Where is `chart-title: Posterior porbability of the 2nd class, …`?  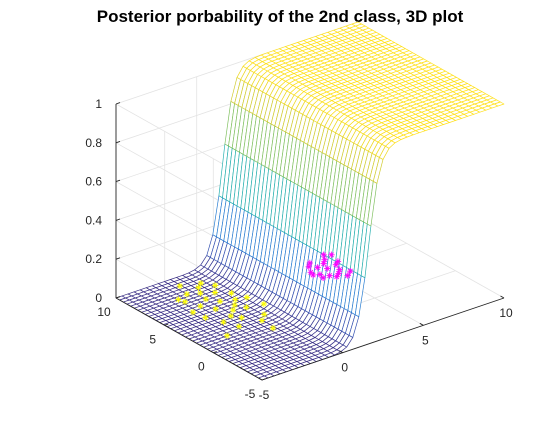
chart-title: Posterior porbability of the 2nd class, … is located at coordinates (280, 16).